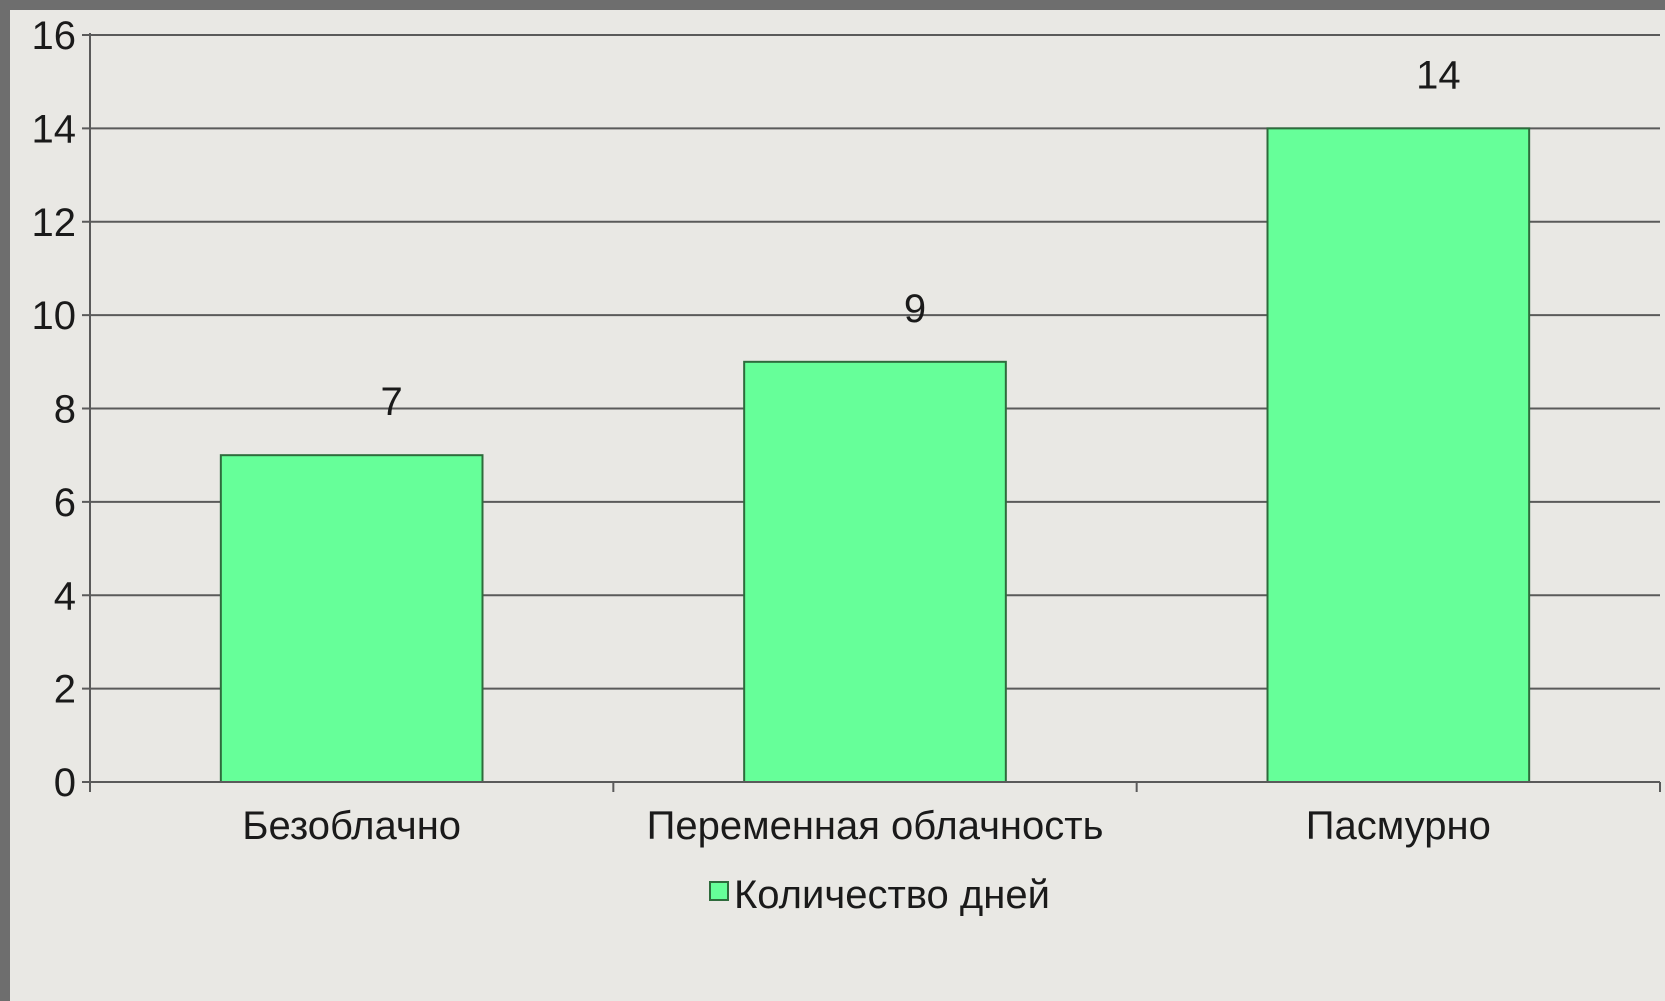 The height and width of the screenshot is (1001, 1665). I want to click on y-tick-label: 16, so click(54, 36).